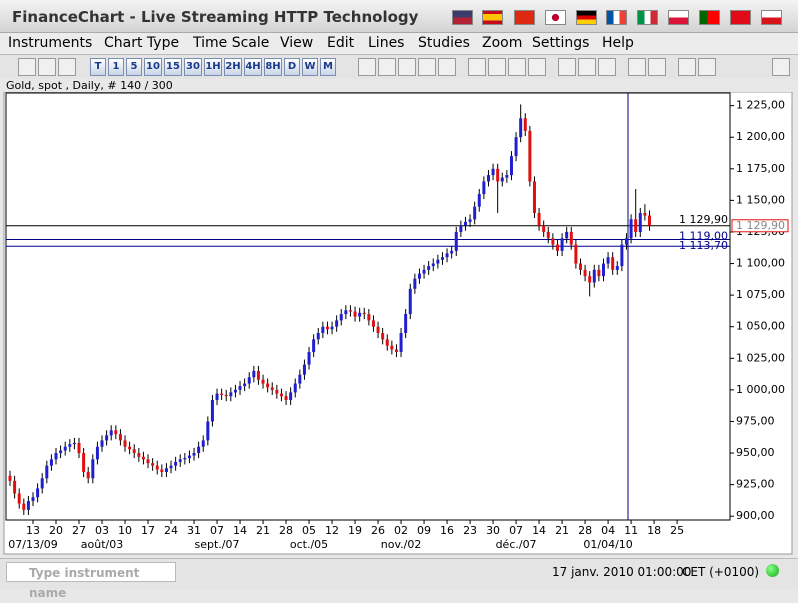 The width and height of the screenshot is (798, 603). Describe the element at coordinates (233, 67) in the screenshot. I see `period-button: 2H` at that location.